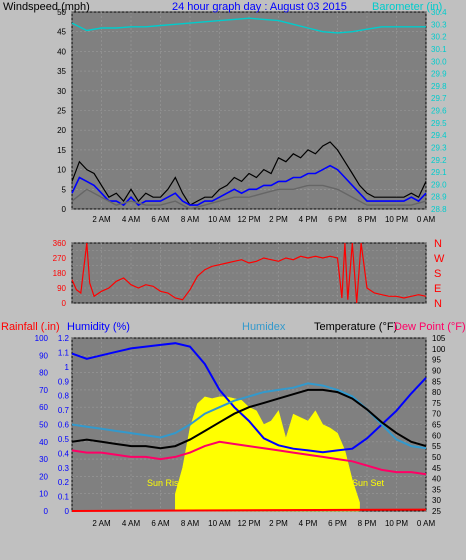 This screenshot has height=560, width=466. What do you see at coordinates (264, 327) in the screenshot?
I see `humidex-axis-label: Humidex` at bounding box center [264, 327].